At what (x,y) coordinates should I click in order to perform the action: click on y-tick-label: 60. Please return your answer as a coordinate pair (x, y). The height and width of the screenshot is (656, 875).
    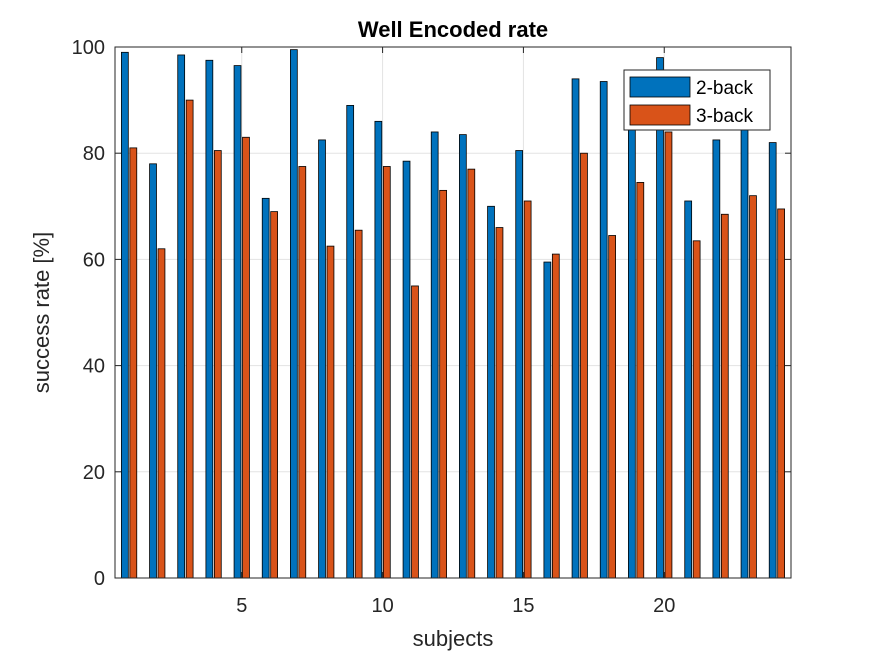
    Looking at the image, I should click on (94, 260).